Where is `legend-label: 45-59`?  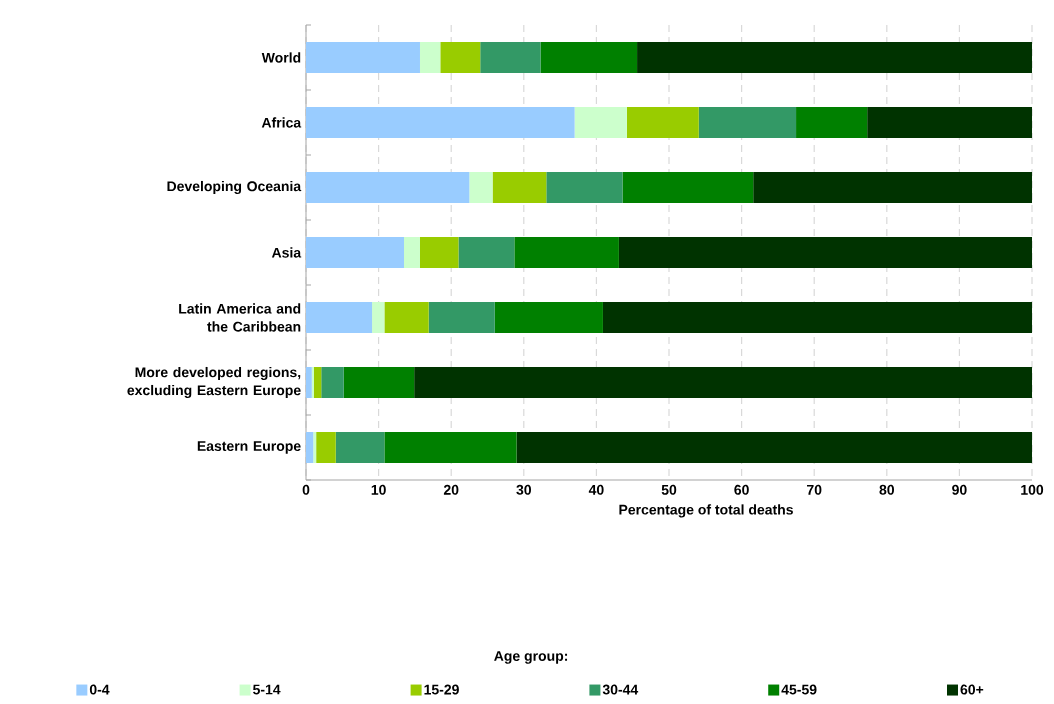 legend-label: 45-59 is located at coordinates (799, 689).